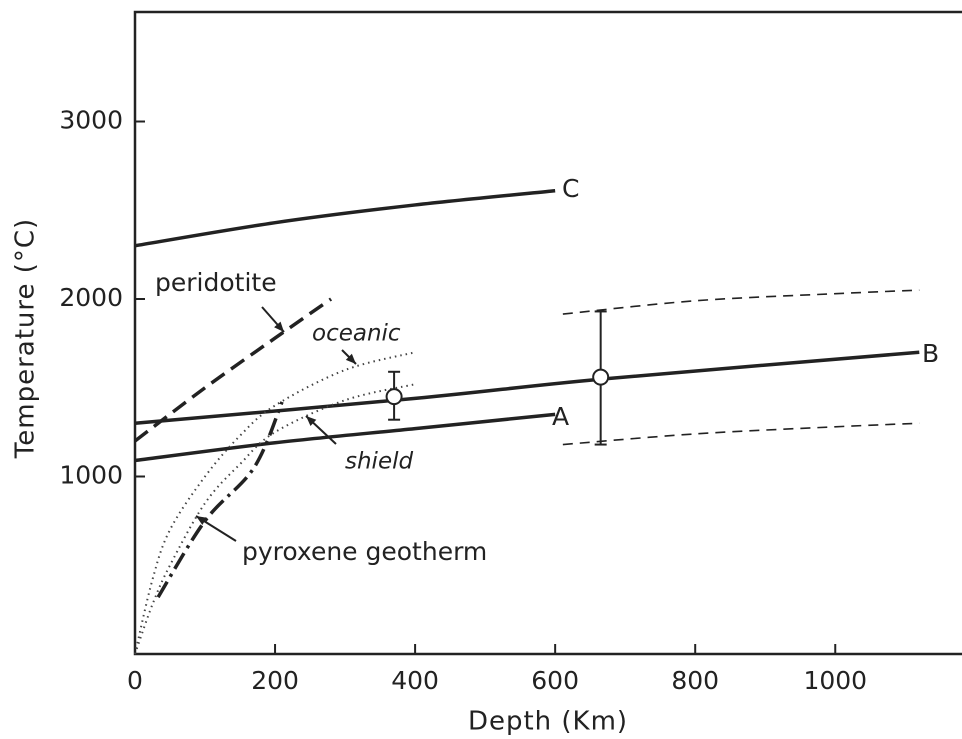 The height and width of the screenshot is (739, 962). I want to click on x-tick-label: 800, so click(695, 680).